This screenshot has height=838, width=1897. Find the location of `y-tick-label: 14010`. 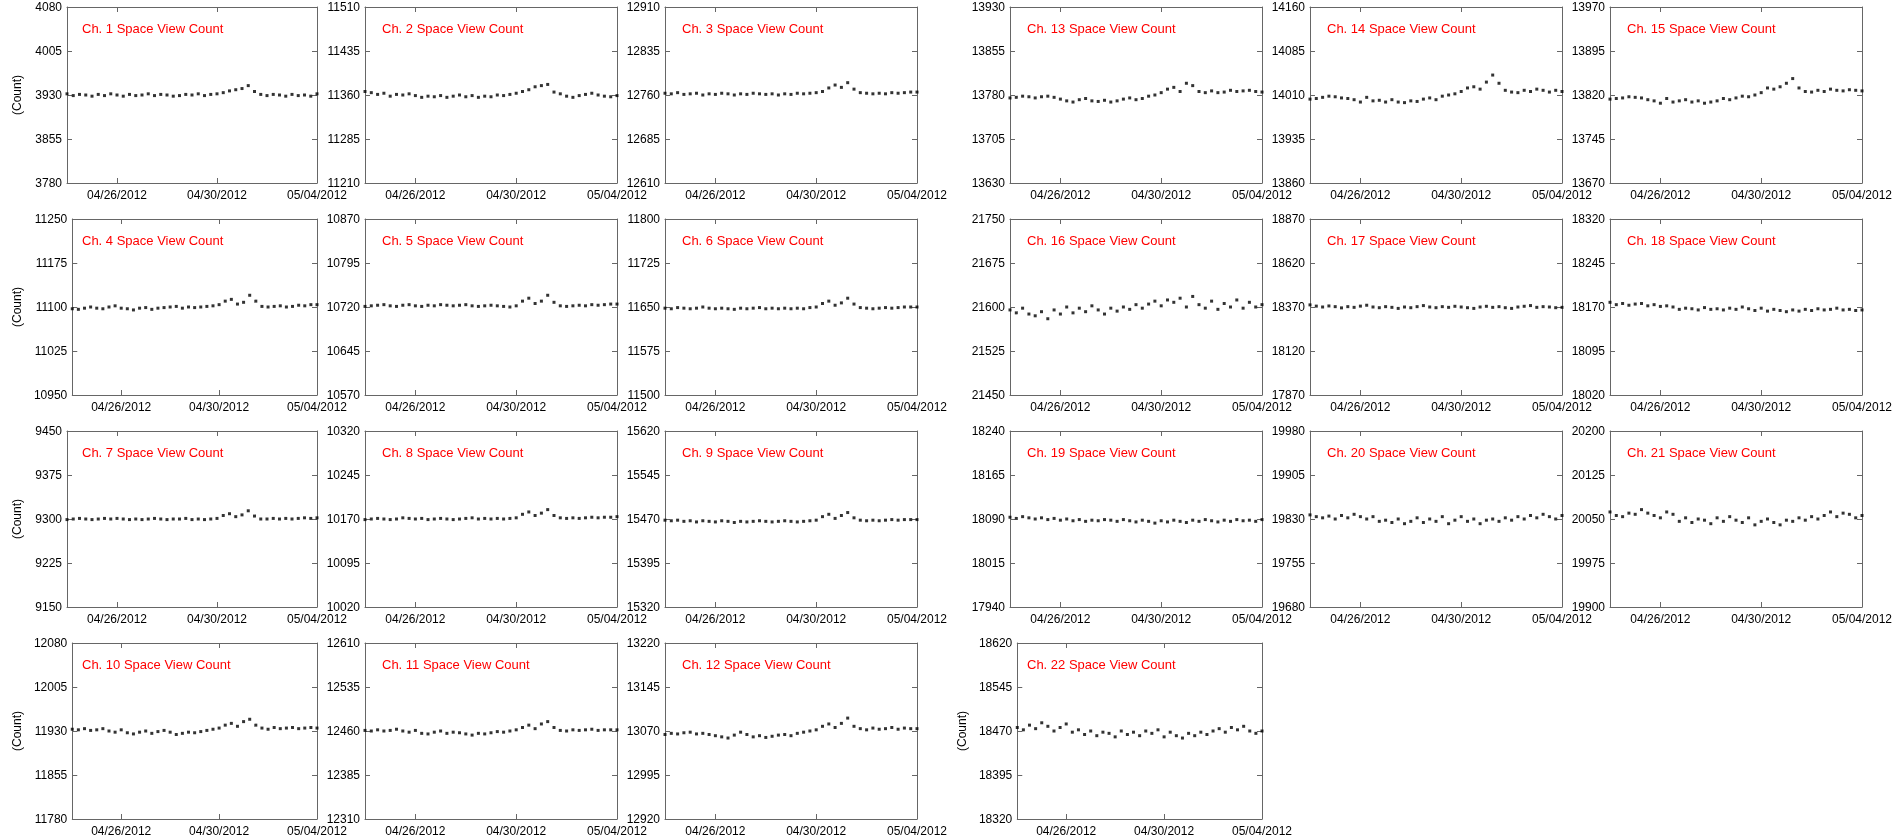

y-tick-label: 14010 is located at coordinates (1288, 95).